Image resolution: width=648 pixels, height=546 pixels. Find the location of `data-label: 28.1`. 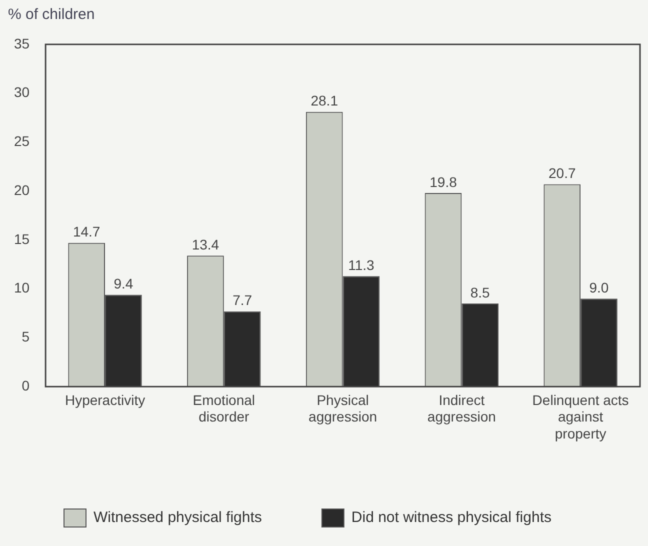

data-label: 28.1 is located at coordinates (324, 100).